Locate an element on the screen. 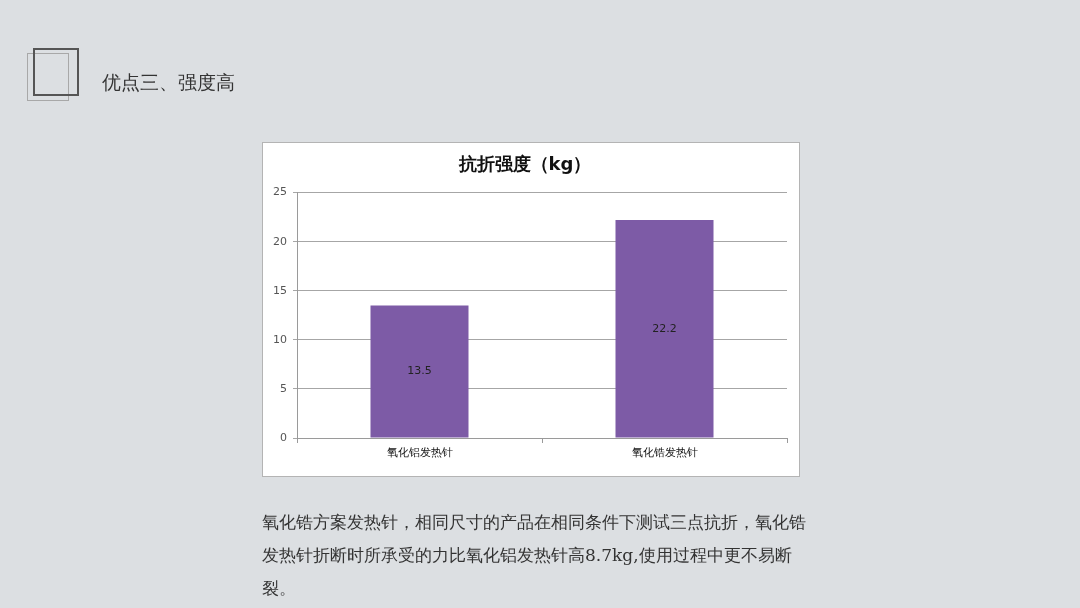 The image size is (1080, 608). x-tick-label: 氧化铝发热针 is located at coordinates (419, 453).